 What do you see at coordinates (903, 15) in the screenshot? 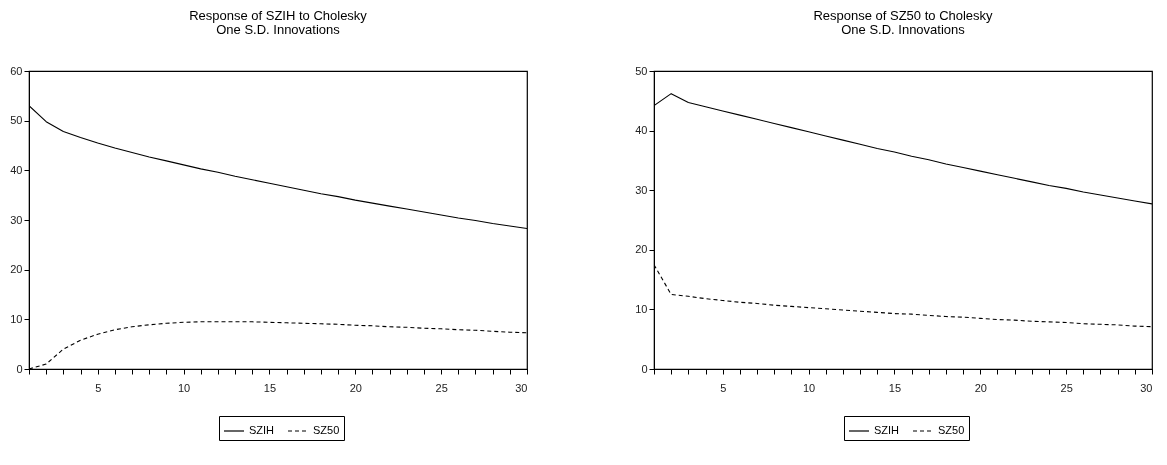
I see `chart-title: Response of SZ50 to Cholesky` at bounding box center [903, 15].